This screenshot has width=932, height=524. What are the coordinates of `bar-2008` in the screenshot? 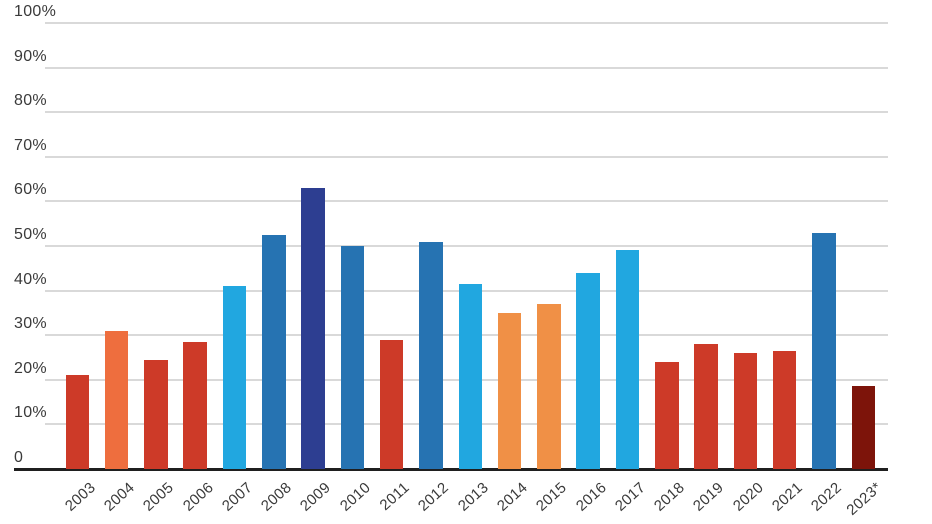 It's located at (274, 351).